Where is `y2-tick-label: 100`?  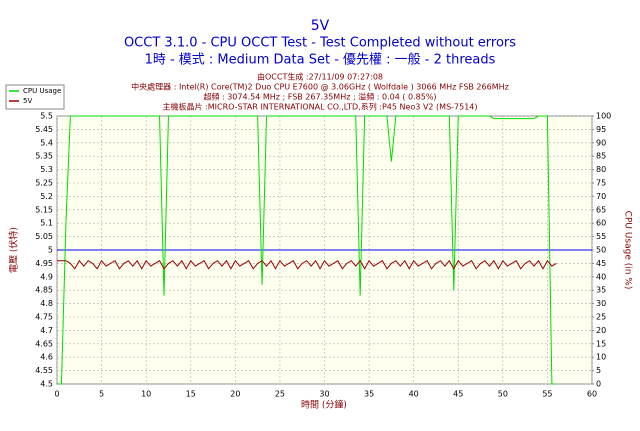 y2-tick-label: 100 is located at coordinates (603, 116).